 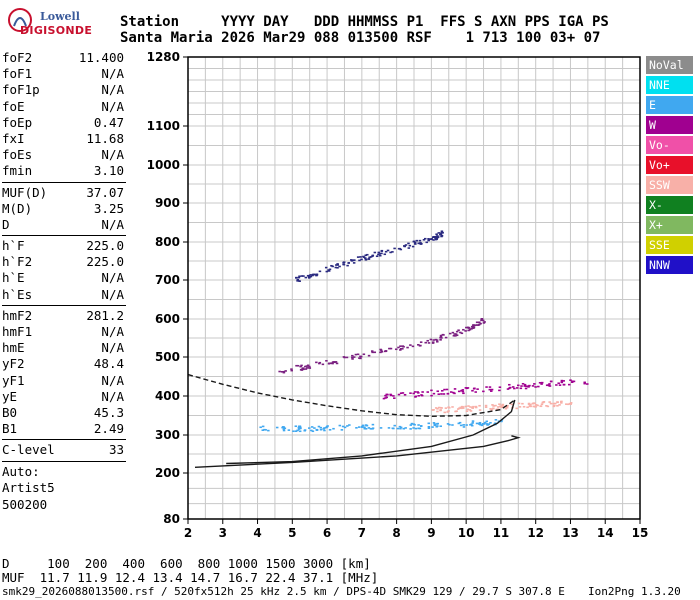 I want to click on param-value: 48.4, so click(x=108, y=364).